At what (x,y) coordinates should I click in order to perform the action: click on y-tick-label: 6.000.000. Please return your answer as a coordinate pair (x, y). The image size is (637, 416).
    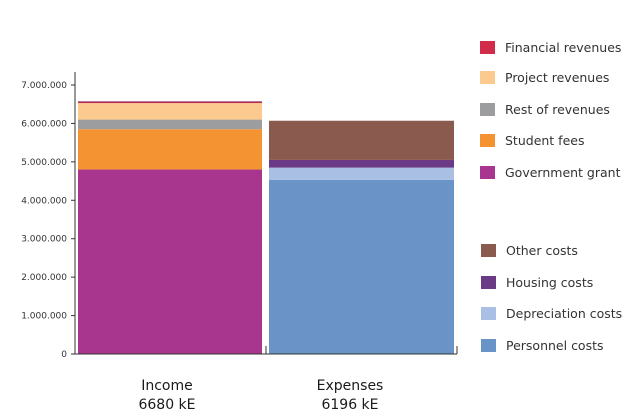
    Looking at the image, I should click on (44, 124).